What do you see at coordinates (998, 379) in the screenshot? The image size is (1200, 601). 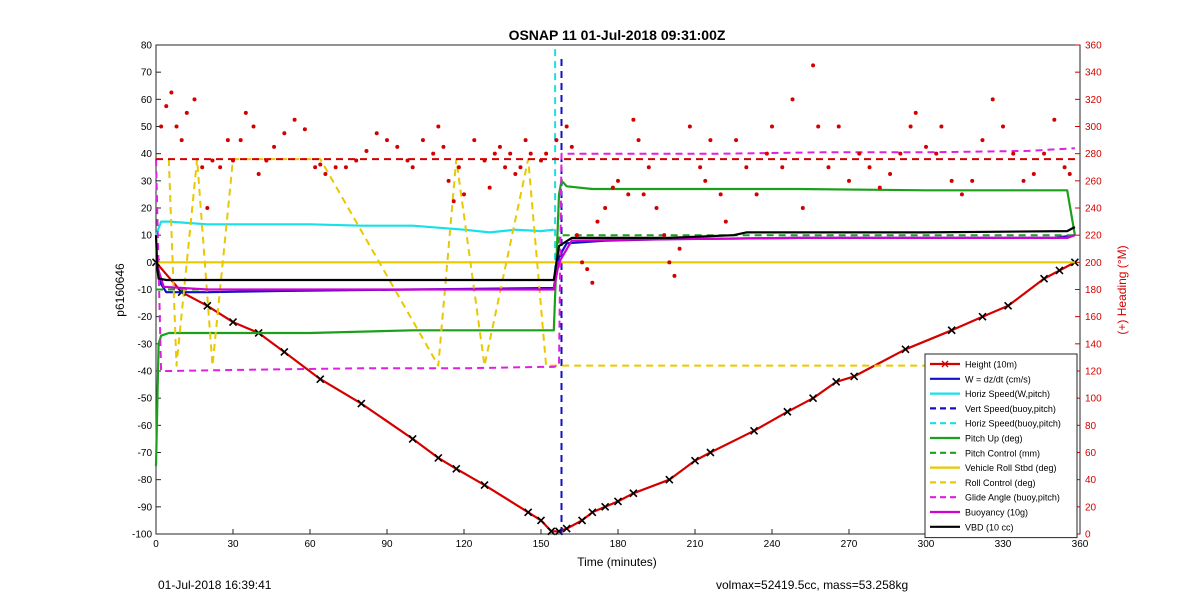 I see `legend-label: W = dz/dt (cm/s)` at bounding box center [998, 379].